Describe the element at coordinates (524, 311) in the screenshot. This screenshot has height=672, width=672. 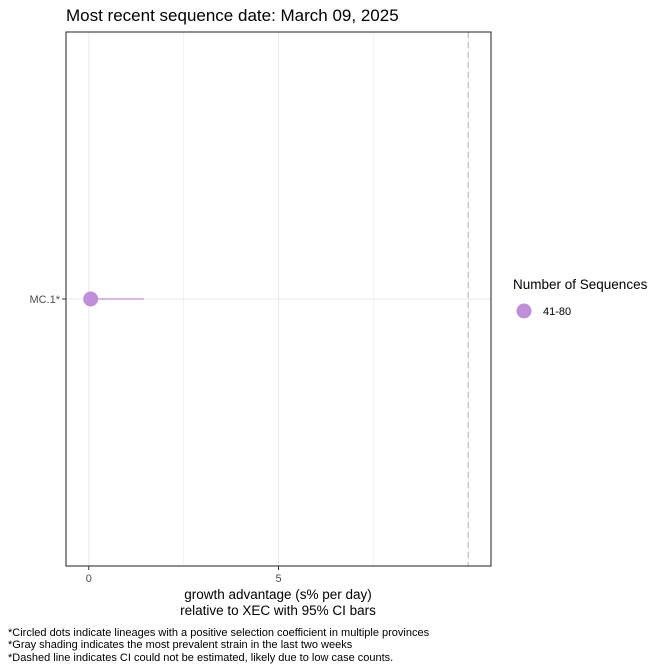
I see `legend-key` at that location.